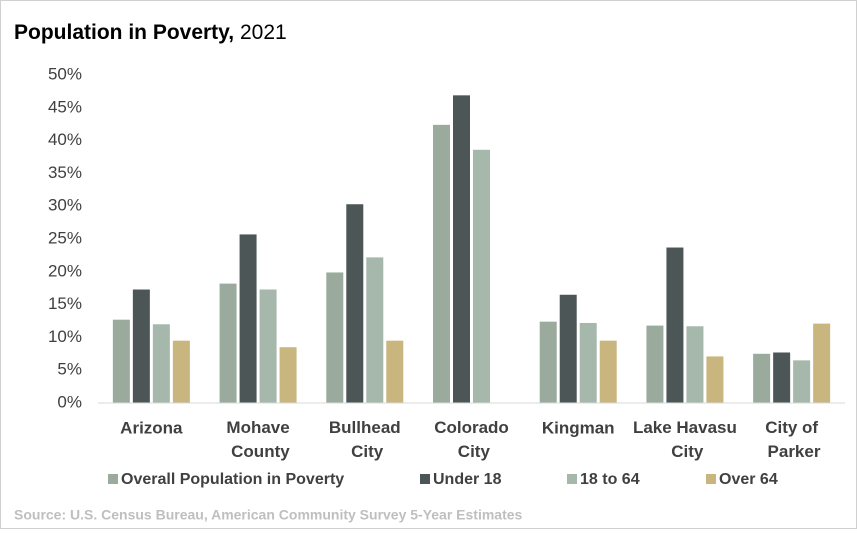 This screenshot has width=857, height=534. Describe the element at coordinates (748, 479) in the screenshot. I see `legend-label: Over 64` at that location.